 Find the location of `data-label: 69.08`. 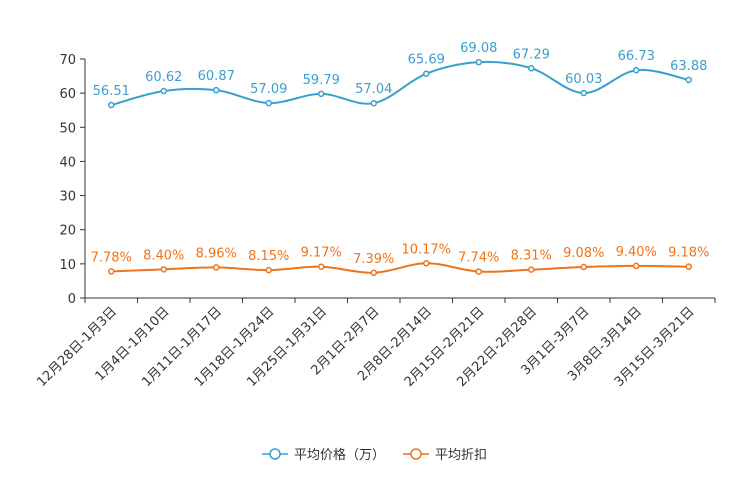

data-label: 69.08 is located at coordinates (478, 48).